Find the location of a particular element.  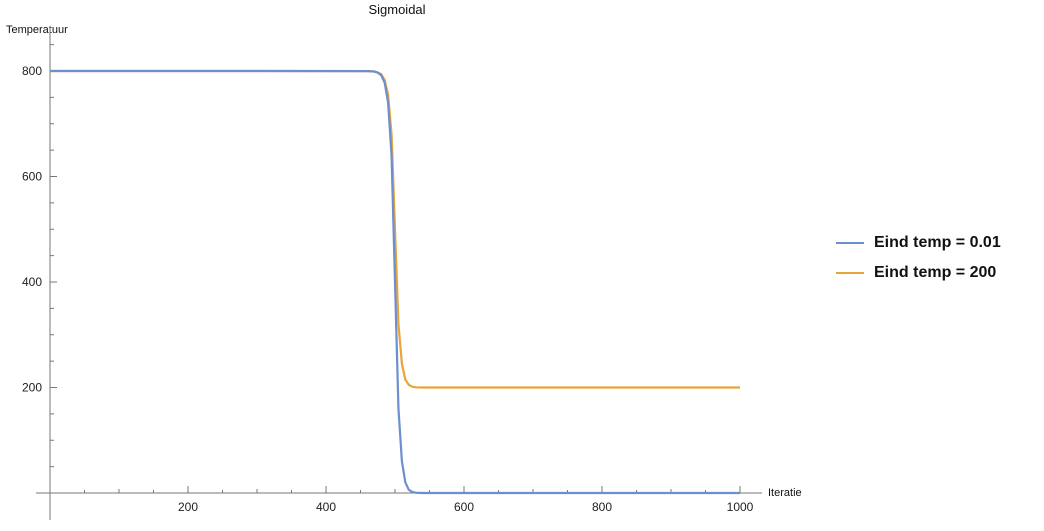

legend: Eind temp = 0.01 Eind temp = 200 is located at coordinates (918, 258).